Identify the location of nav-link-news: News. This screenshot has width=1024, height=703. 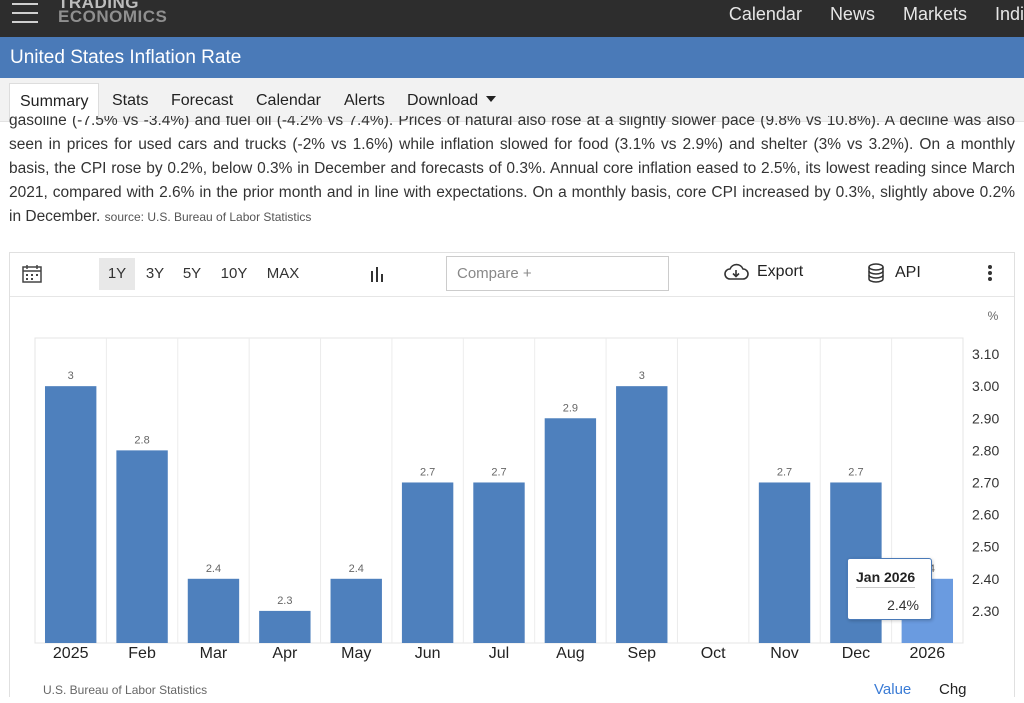
(852, 14).